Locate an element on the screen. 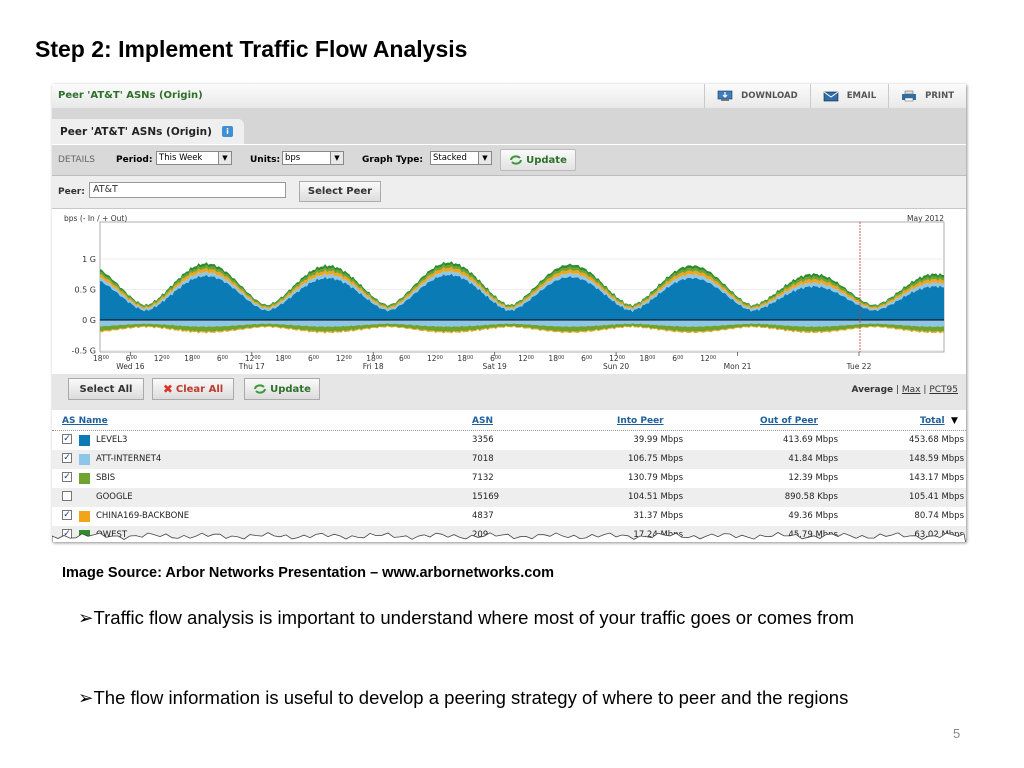  as-name-cell: CHINA169-BACKBONE is located at coordinates (143, 516).